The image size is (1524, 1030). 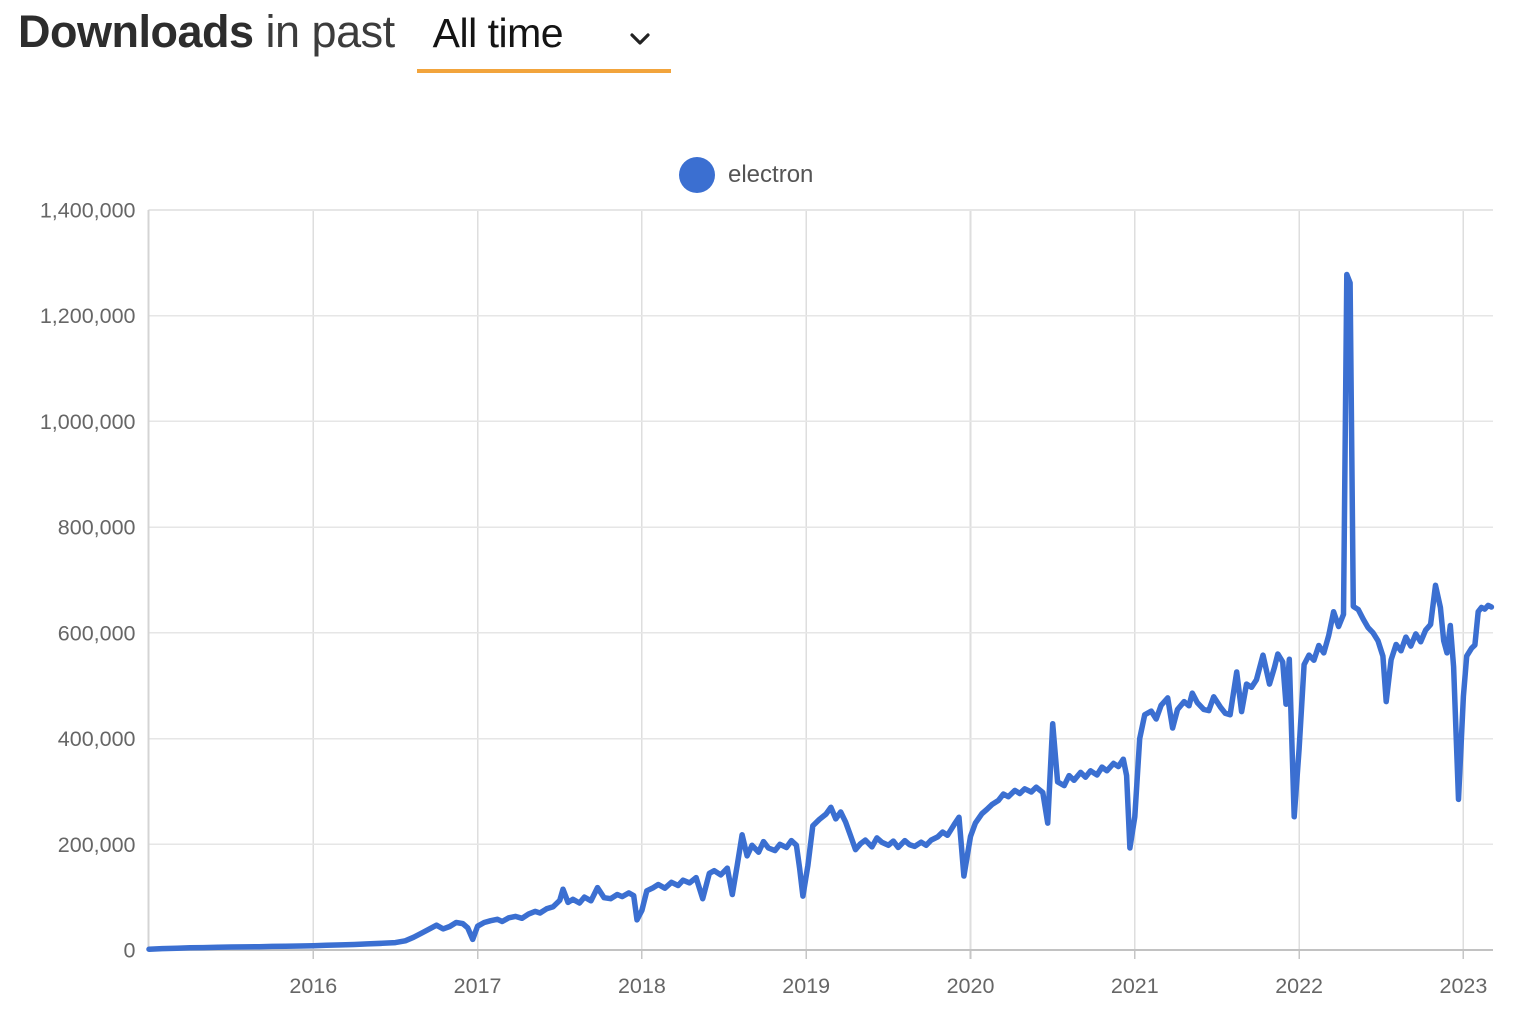 I want to click on x-axis-label: 2020, so click(x=971, y=986).